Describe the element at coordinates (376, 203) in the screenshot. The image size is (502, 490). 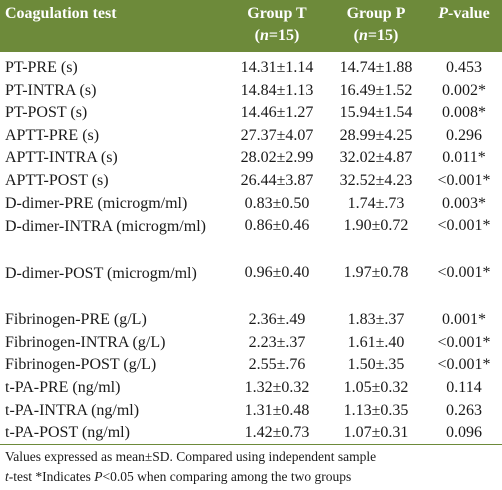
I see `cell-group-p: 1.74±.73` at that location.